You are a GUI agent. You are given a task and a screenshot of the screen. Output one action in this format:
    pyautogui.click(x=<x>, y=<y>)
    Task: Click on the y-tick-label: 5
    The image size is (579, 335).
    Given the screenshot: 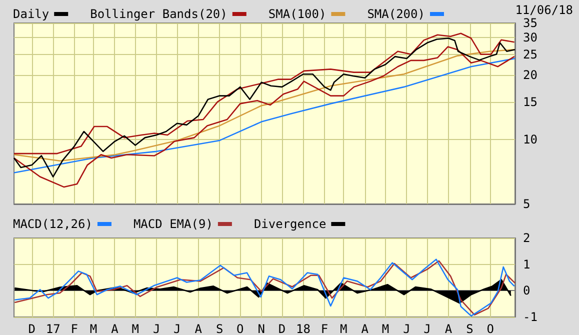 What is the action you would take?
    pyautogui.click(x=526, y=204)
    